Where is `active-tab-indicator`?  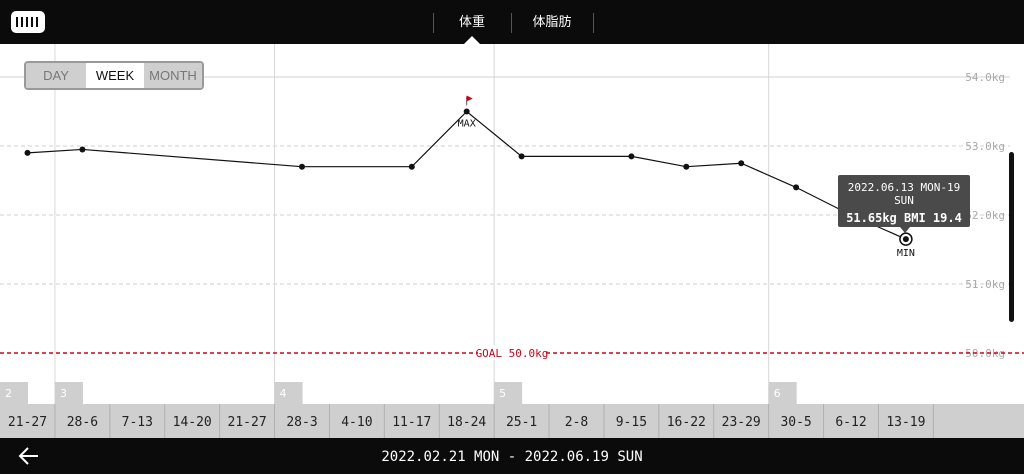
active-tab-indicator is located at coordinates (472, 40).